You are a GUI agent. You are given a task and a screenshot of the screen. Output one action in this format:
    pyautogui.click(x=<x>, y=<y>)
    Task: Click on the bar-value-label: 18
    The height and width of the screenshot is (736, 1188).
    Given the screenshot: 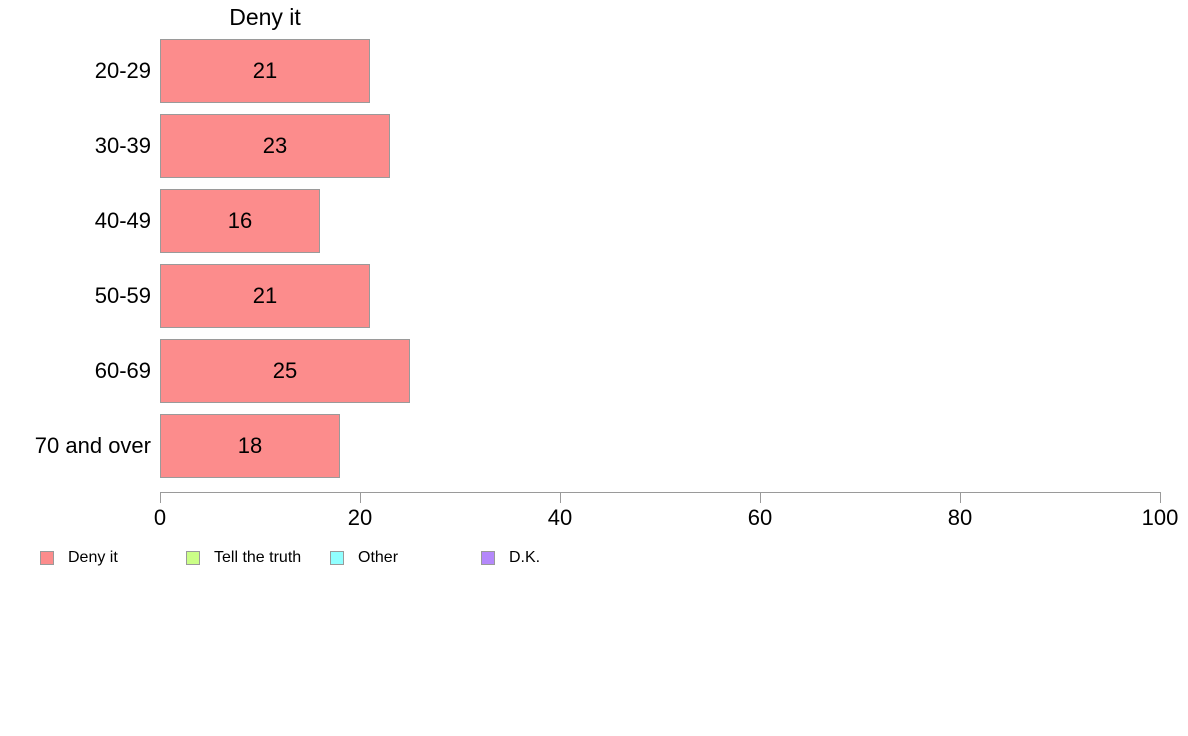 What is the action you would take?
    pyautogui.click(x=250, y=445)
    